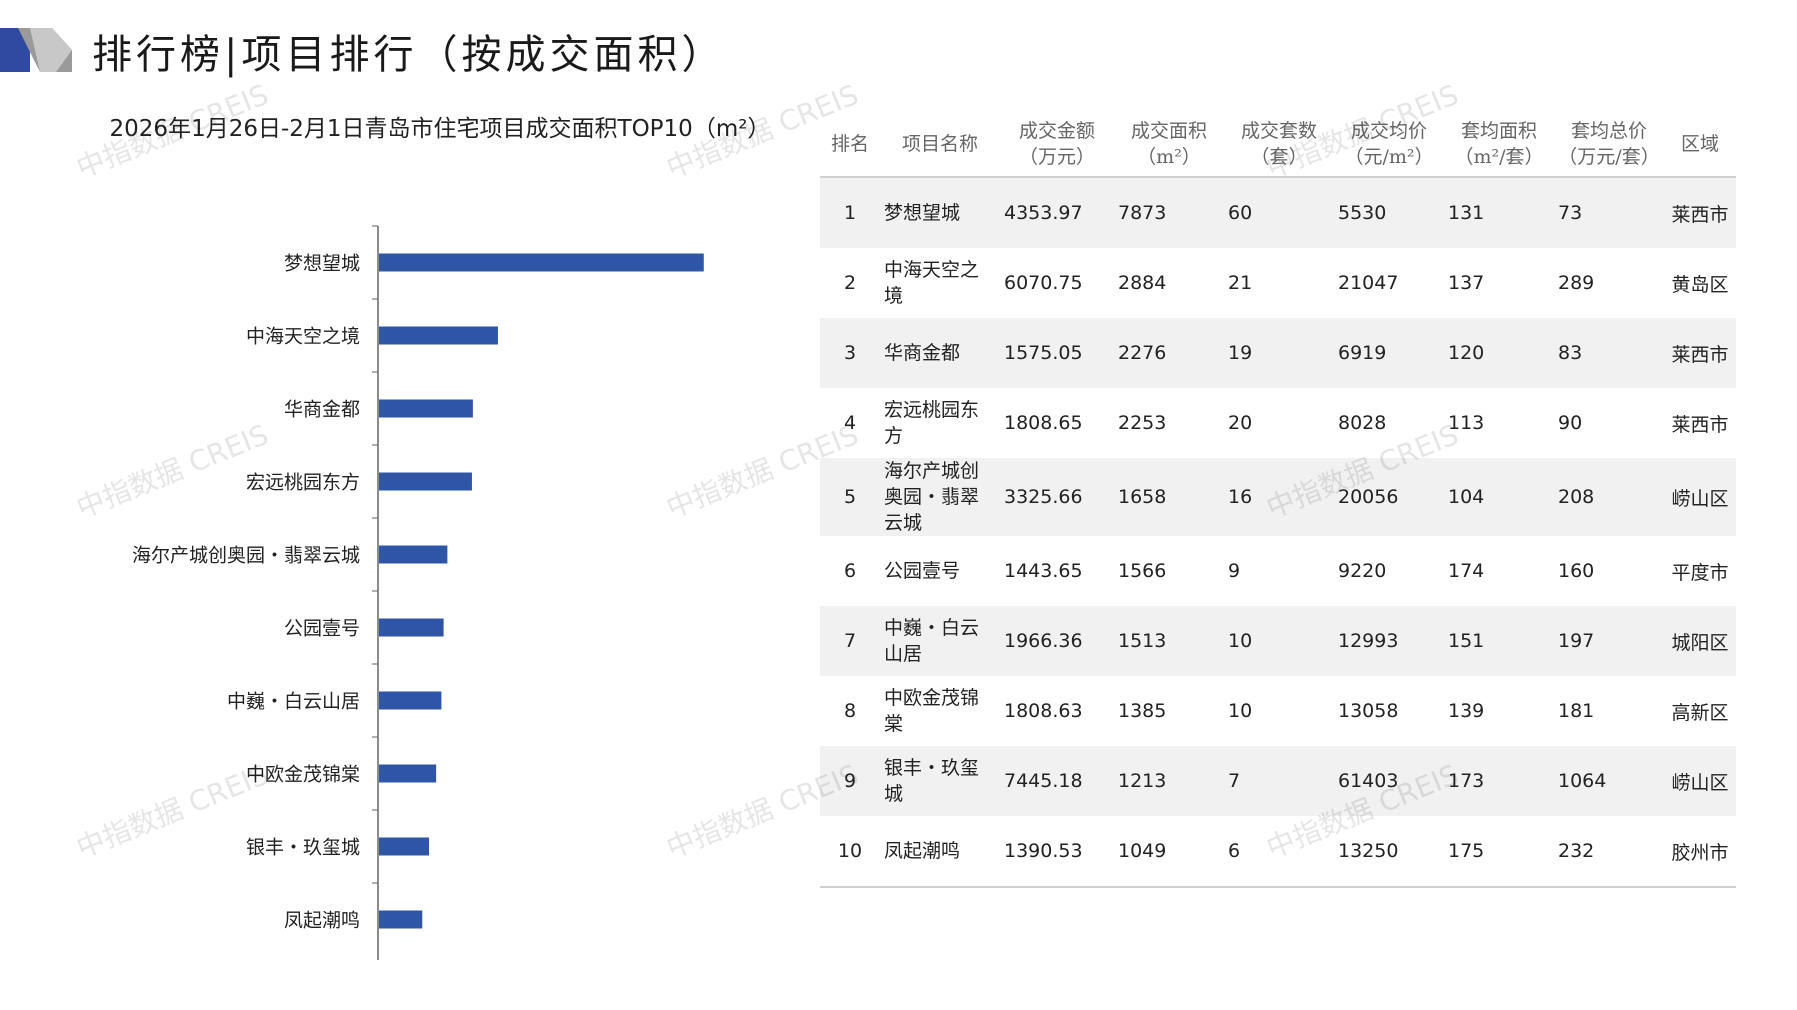 The width and height of the screenshot is (1797, 1010). Describe the element at coordinates (303, 337) in the screenshot. I see `category-label: 中海天空之境` at that location.